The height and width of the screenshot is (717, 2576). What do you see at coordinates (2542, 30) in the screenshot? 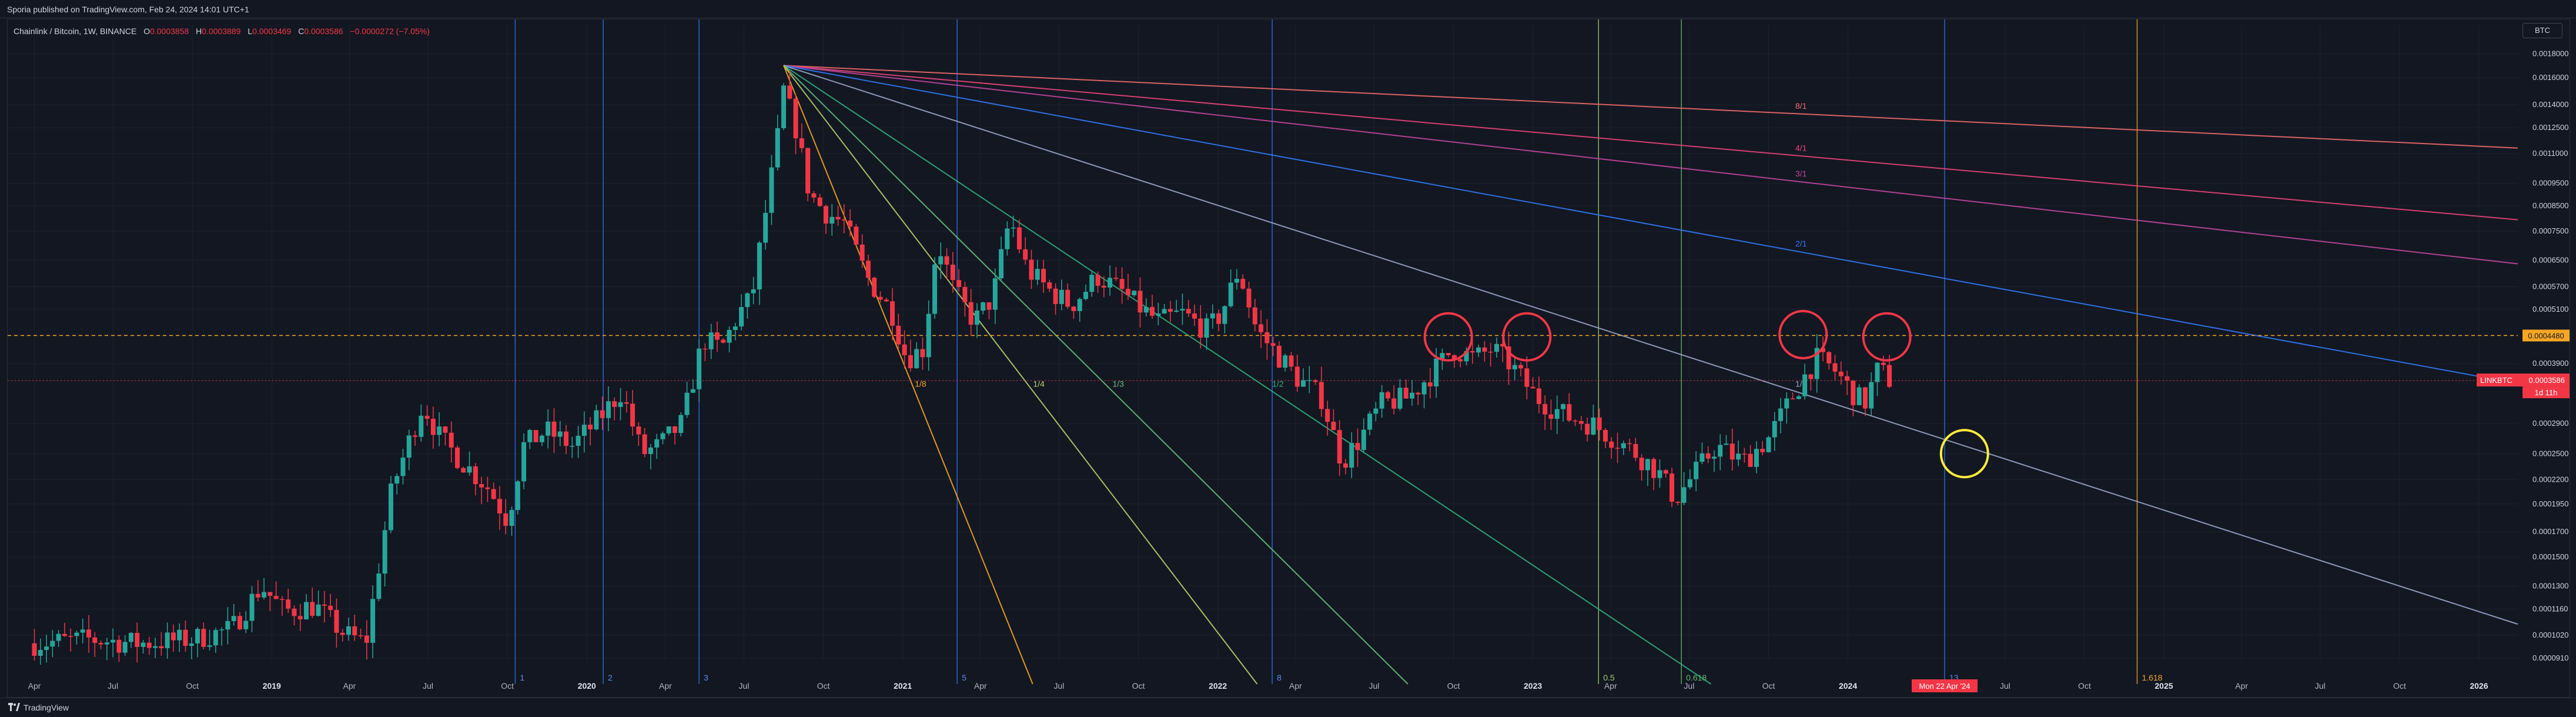
I see `currency-button: BTC` at bounding box center [2542, 30].